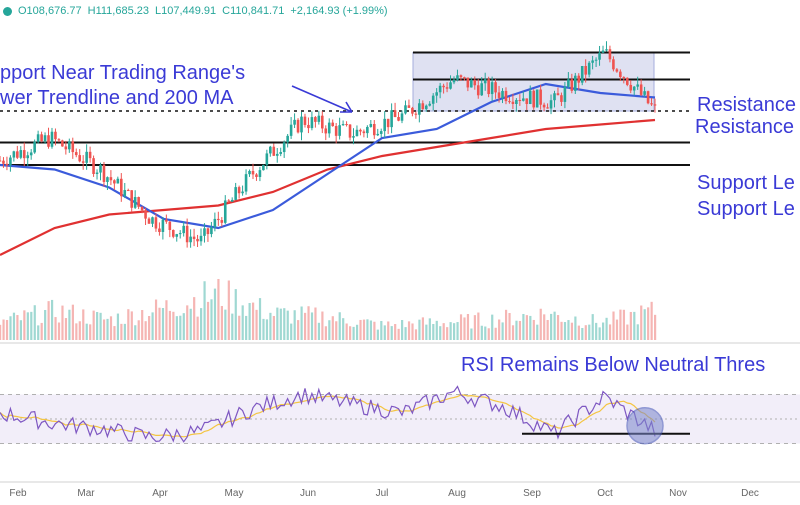 Image resolution: width=800 pixels, height=505 pixels. Describe the element at coordinates (532, 493) in the screenshot. I see `x-tick-label: Sep` at that location.